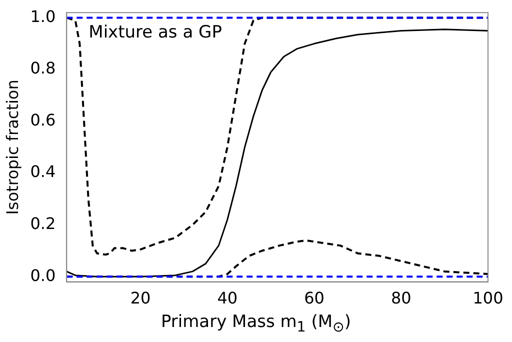 The height and width of the screenshot is (342, 512). What do you see at coordinates (12, 147) in the screenshot?
I see `y-axis-title: Isotropic fraction` at bounding box center [12, 147].